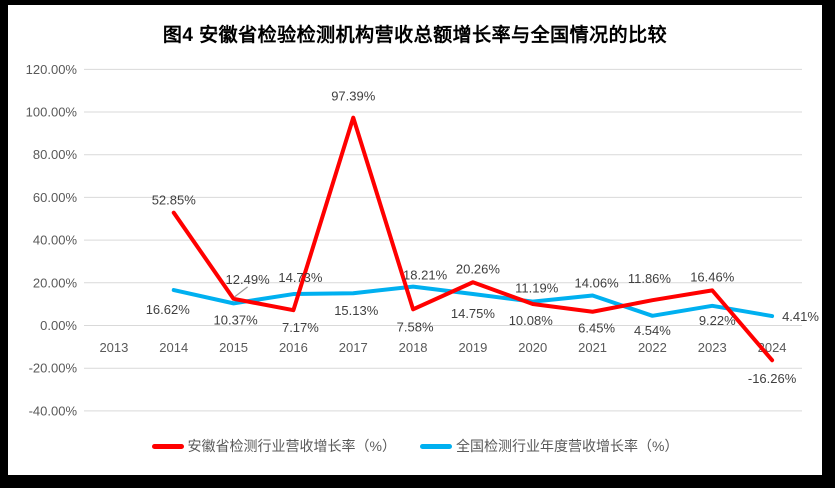 The image size is (835, 488). Describe the element at coordinates (353, 96) in the screenshot. I see `svg-text: 97.39%` at that location.